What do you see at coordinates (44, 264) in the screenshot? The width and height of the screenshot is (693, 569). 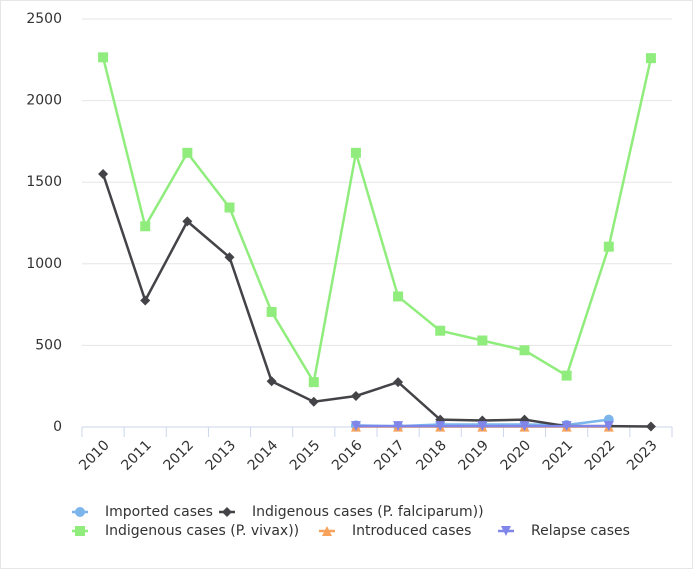 I see `y-tick-label: 1000` at bounding box center [44, 264].